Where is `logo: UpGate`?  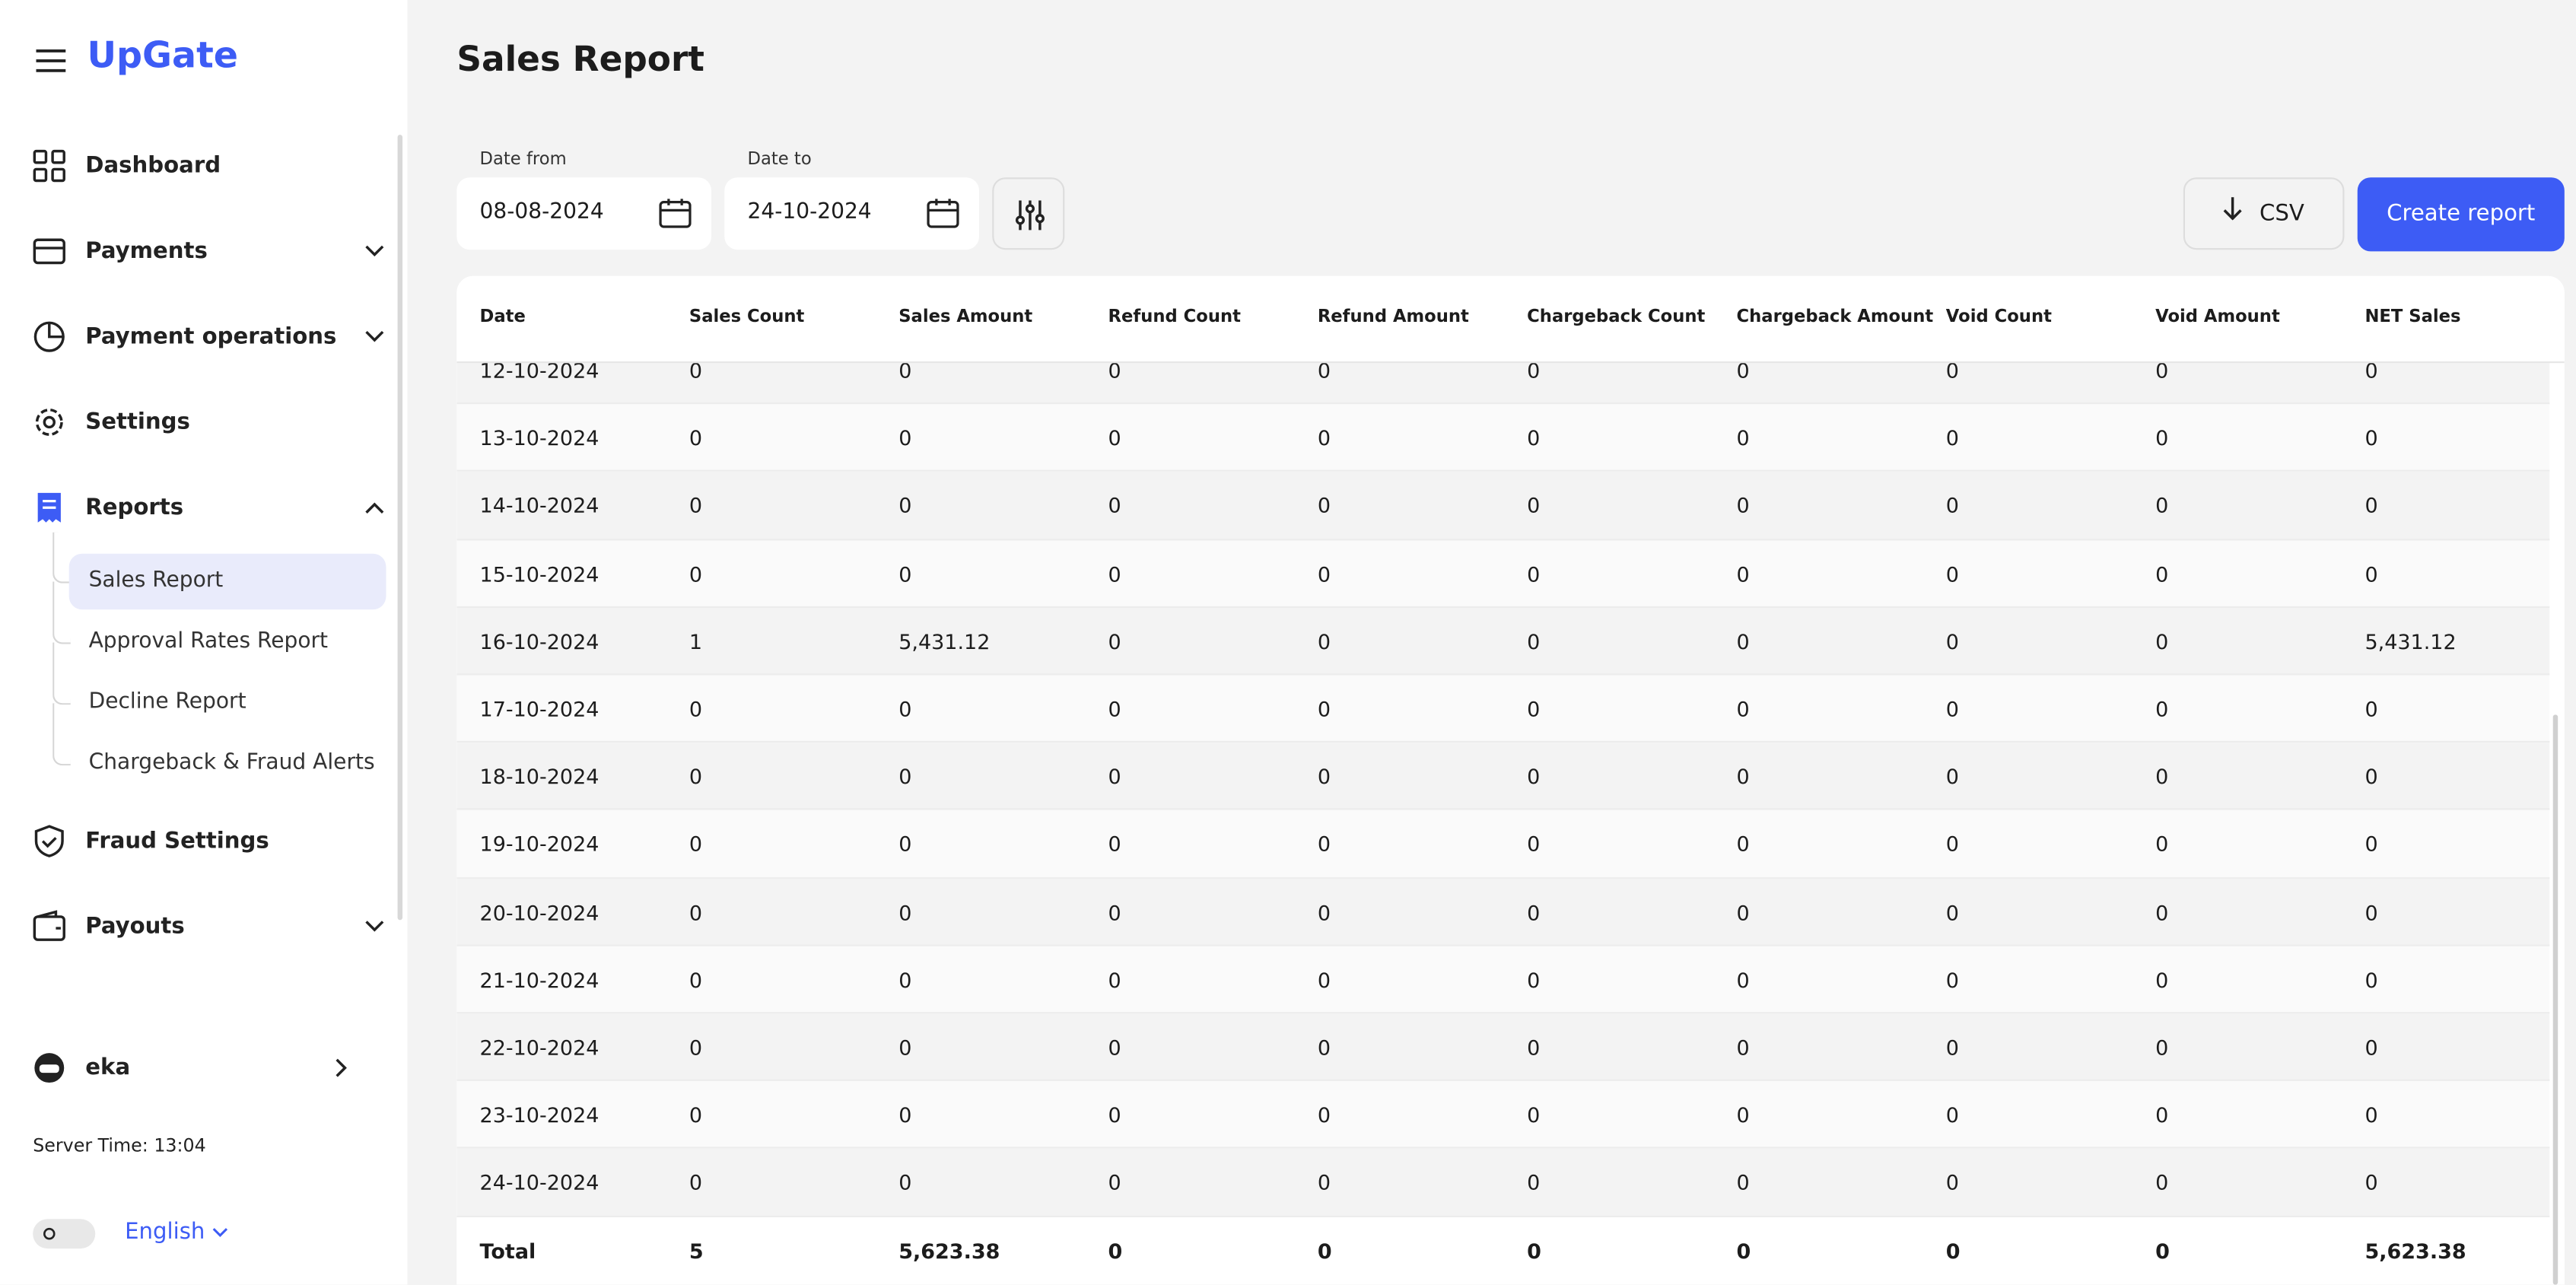 logo: UpGate is located at coordinates (163, 57).